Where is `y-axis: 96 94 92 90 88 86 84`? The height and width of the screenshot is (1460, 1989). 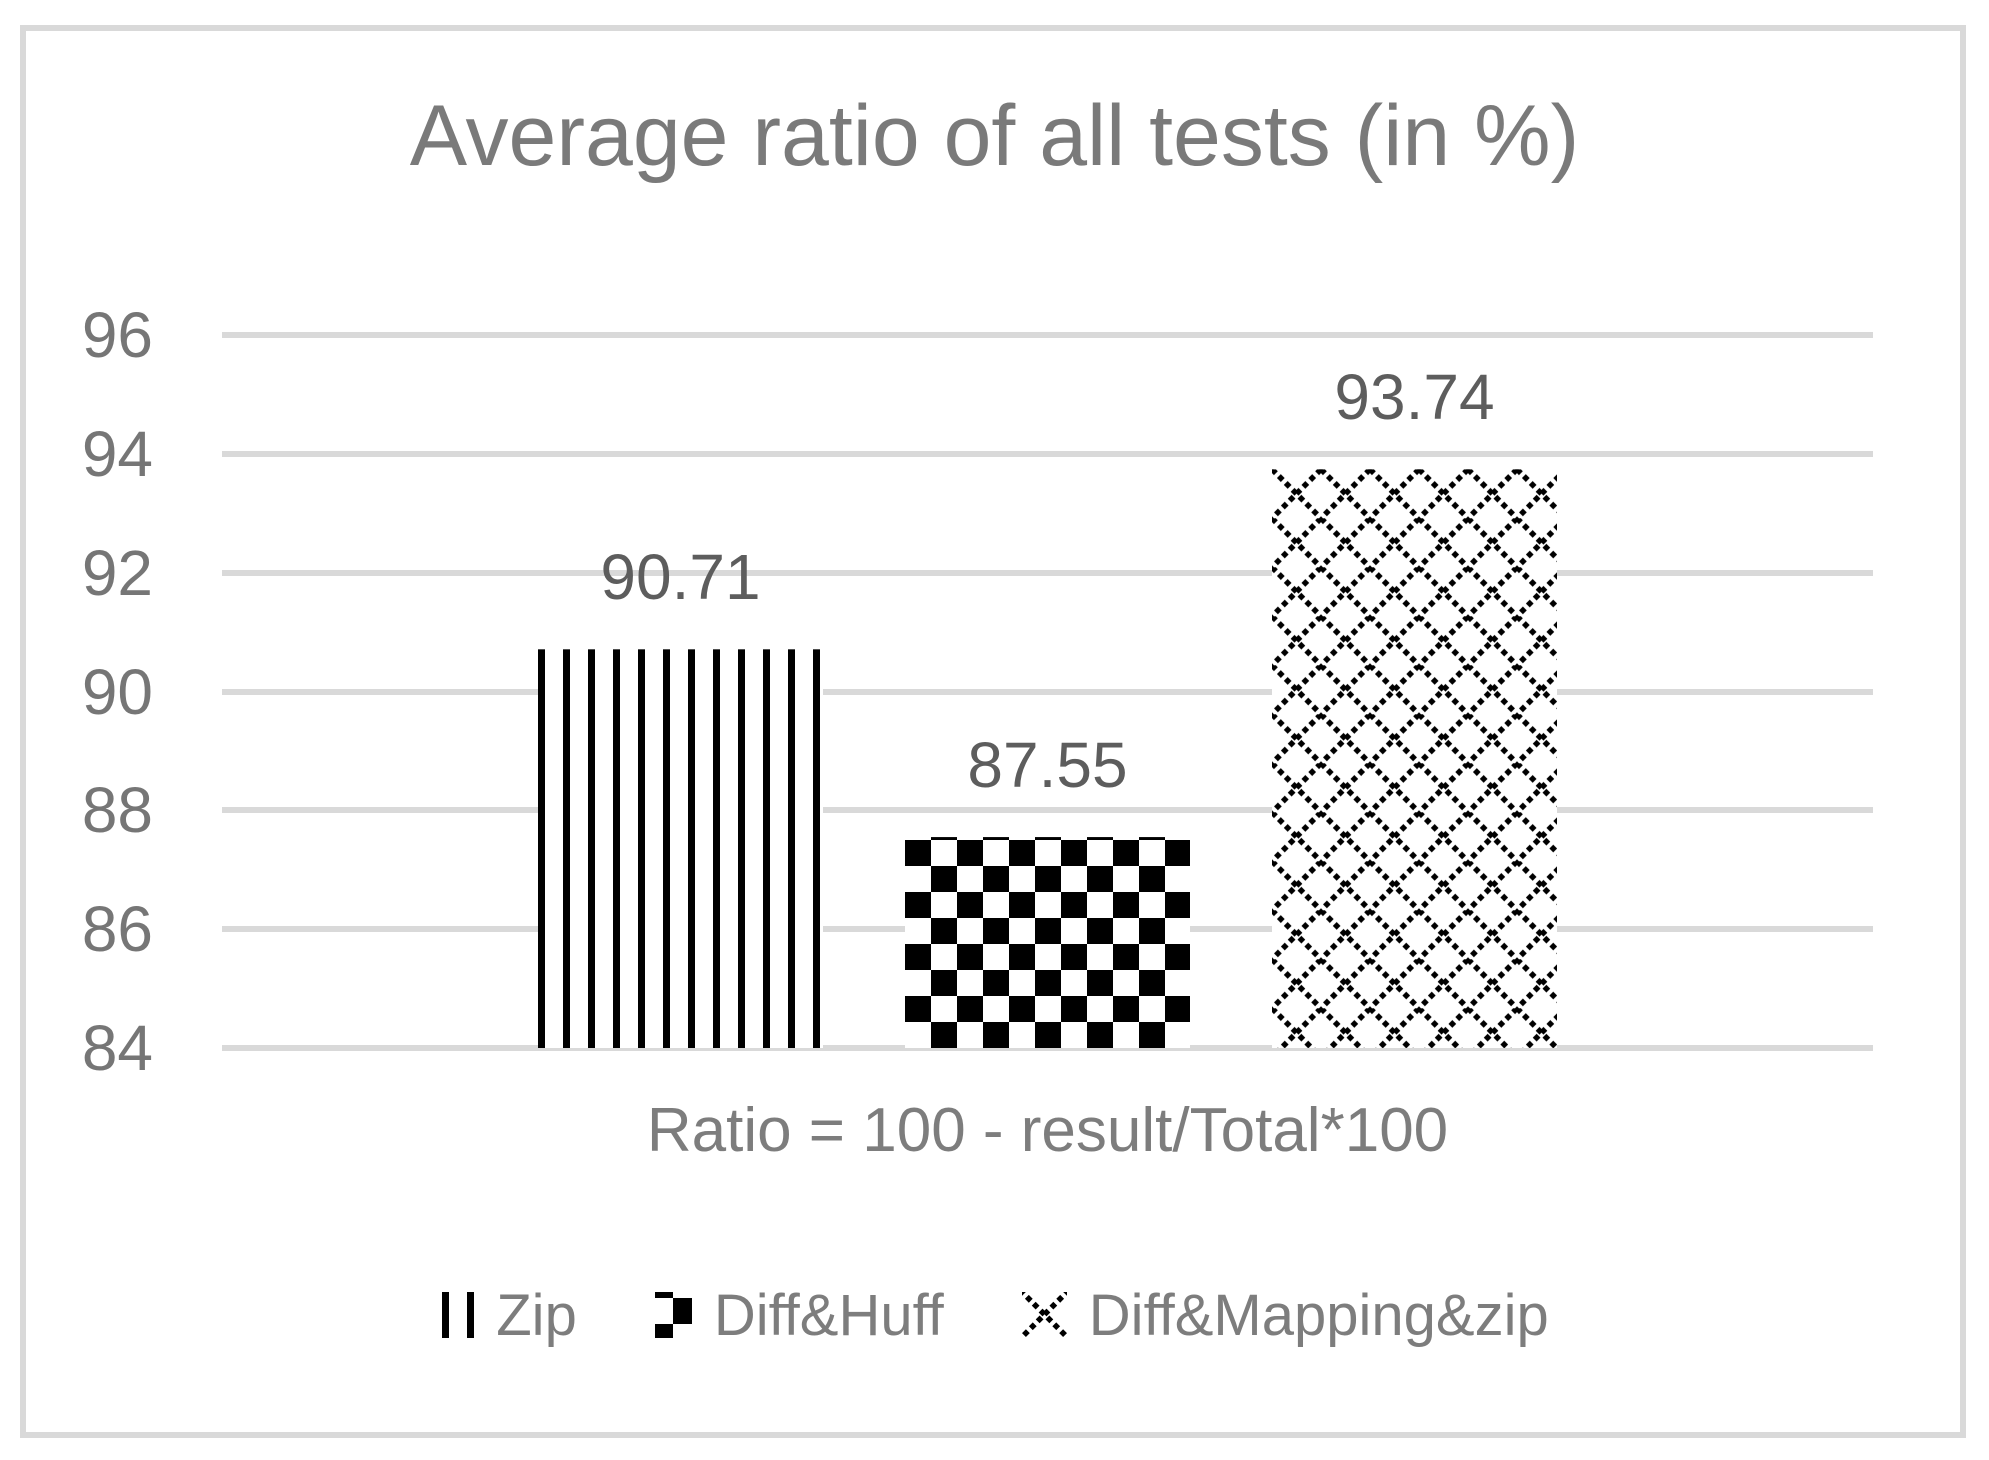
y-axis: 96 94 92 90 88 86 84 is located at coordinates (76, 730).